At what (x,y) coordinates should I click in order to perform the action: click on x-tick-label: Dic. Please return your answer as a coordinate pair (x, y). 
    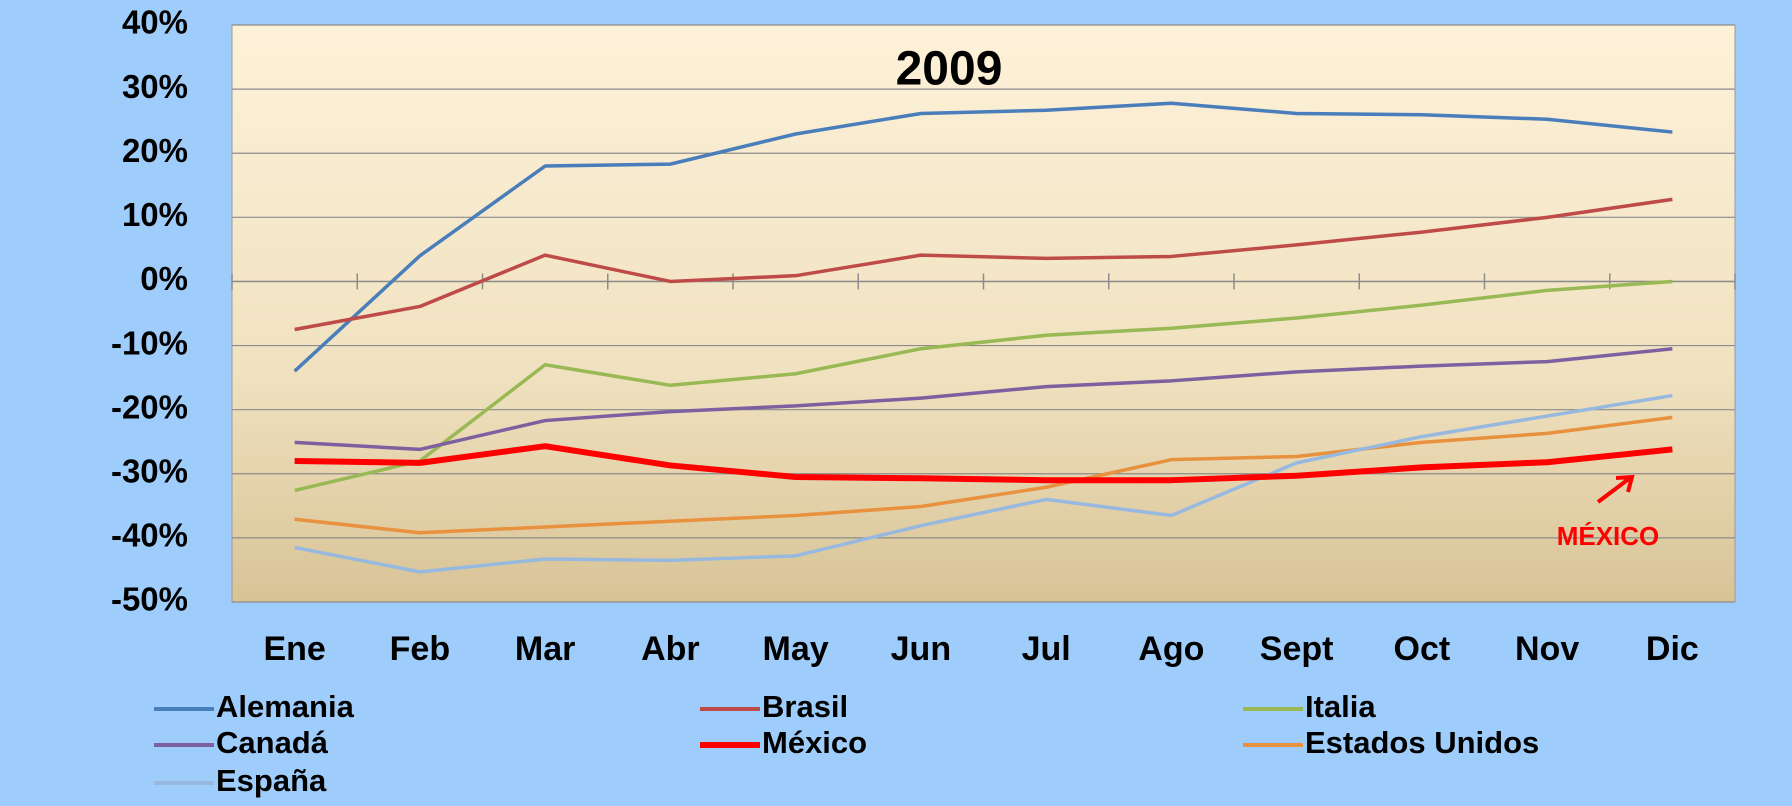
    Looking at the image, I should click on (1672, 649).